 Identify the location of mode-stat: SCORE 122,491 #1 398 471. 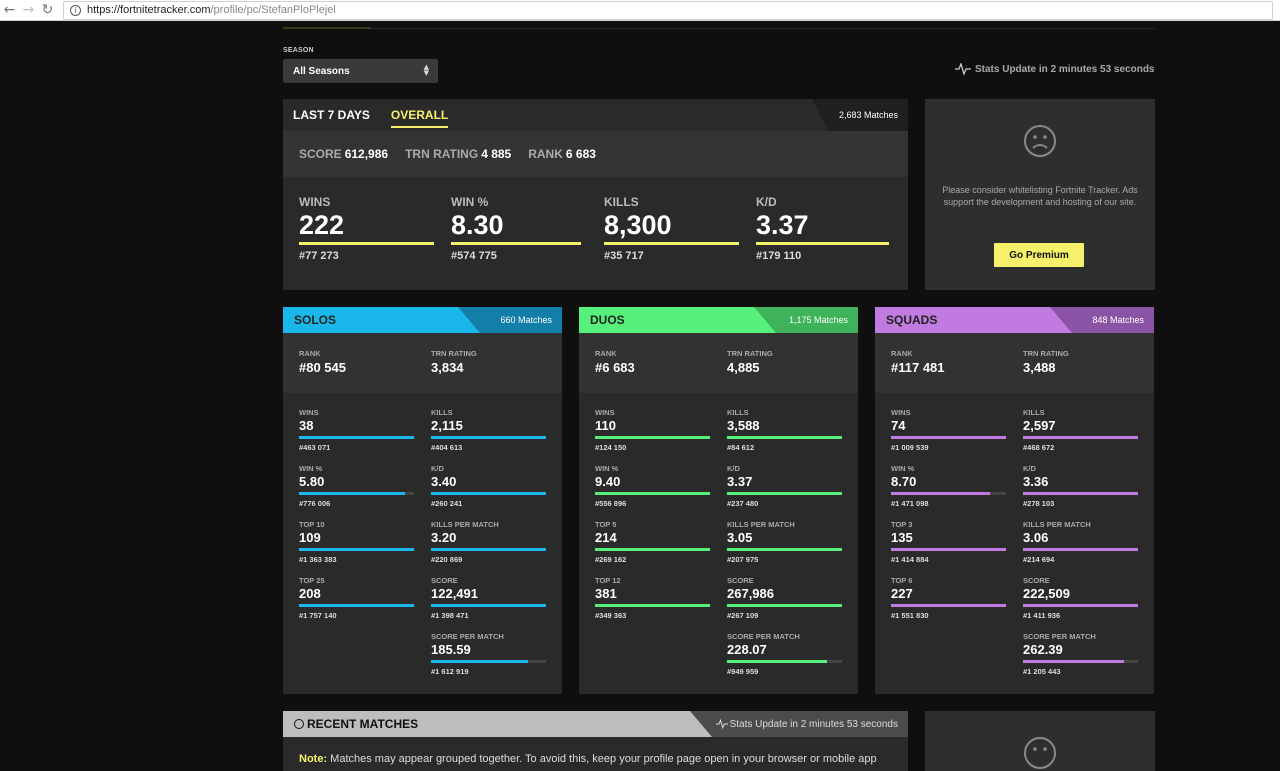
(488, 598).